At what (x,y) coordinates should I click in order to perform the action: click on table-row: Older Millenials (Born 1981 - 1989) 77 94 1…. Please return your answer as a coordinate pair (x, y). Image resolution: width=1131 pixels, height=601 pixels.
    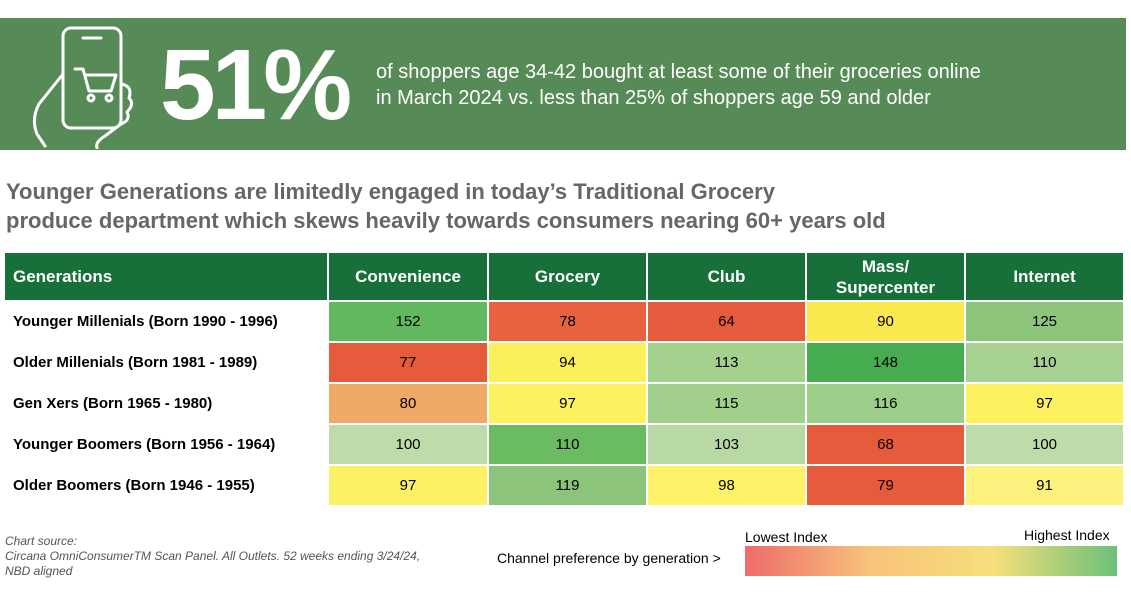
    Looking at the image, I should click on (564, 362).